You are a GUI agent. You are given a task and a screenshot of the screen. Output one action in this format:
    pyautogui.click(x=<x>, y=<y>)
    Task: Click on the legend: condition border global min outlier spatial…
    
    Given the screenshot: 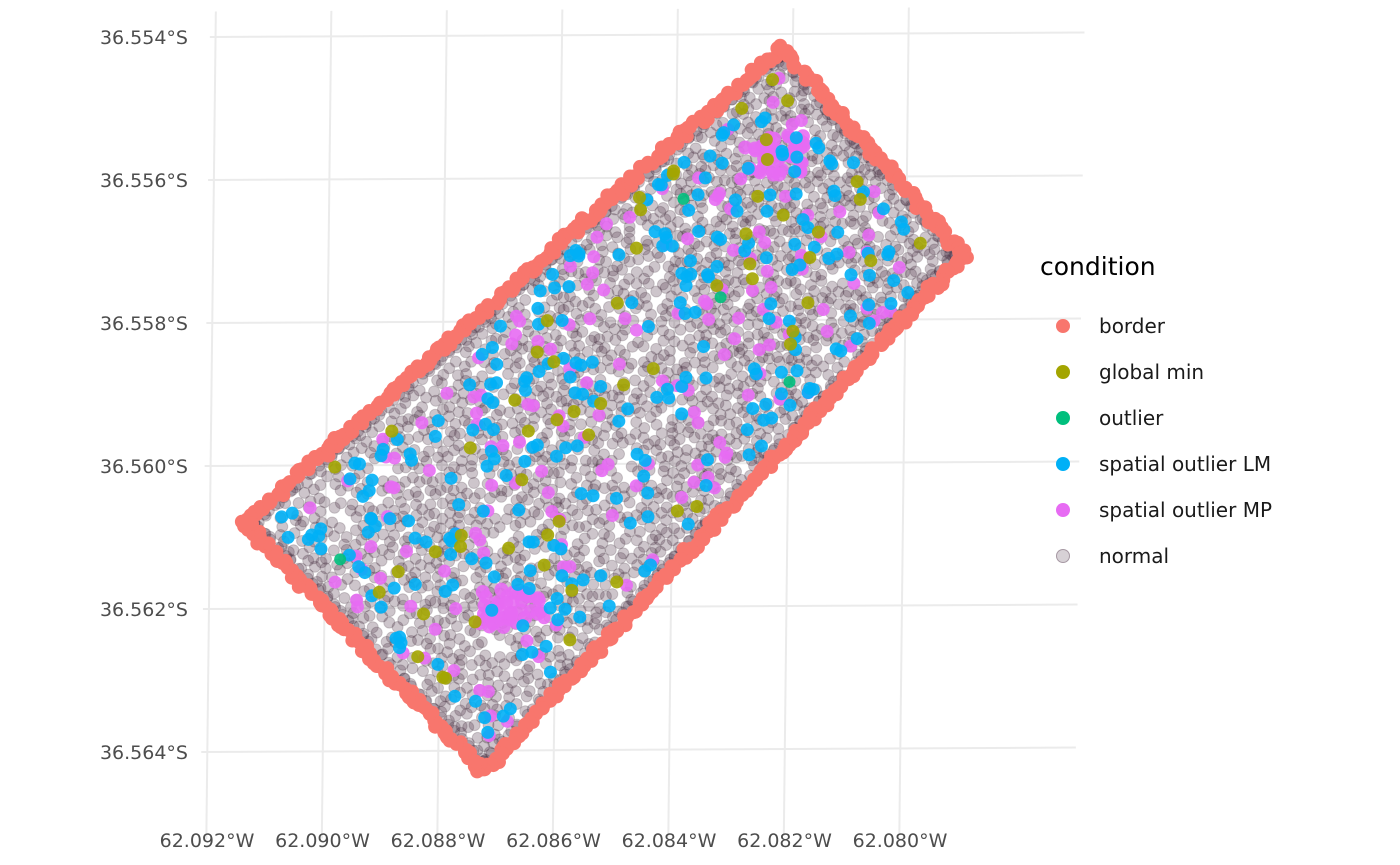 What is the action you would take?
    pyautogui.click(x=1156, y=415)
    